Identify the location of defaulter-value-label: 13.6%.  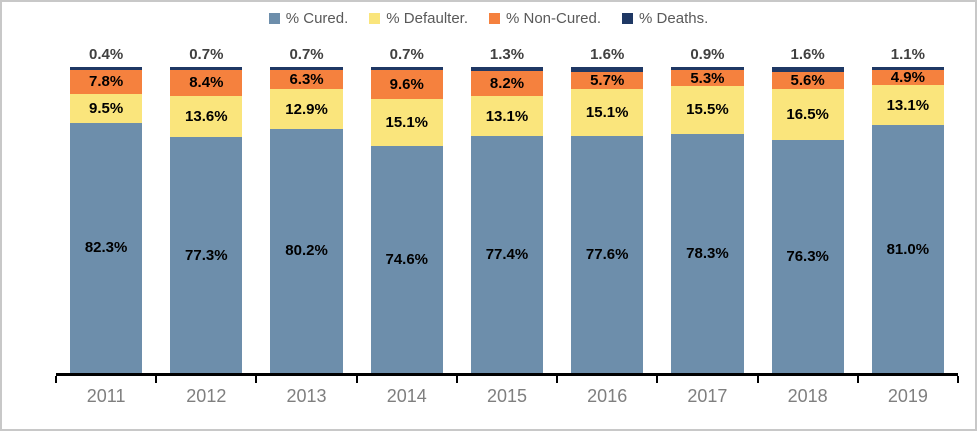
(206, 116).